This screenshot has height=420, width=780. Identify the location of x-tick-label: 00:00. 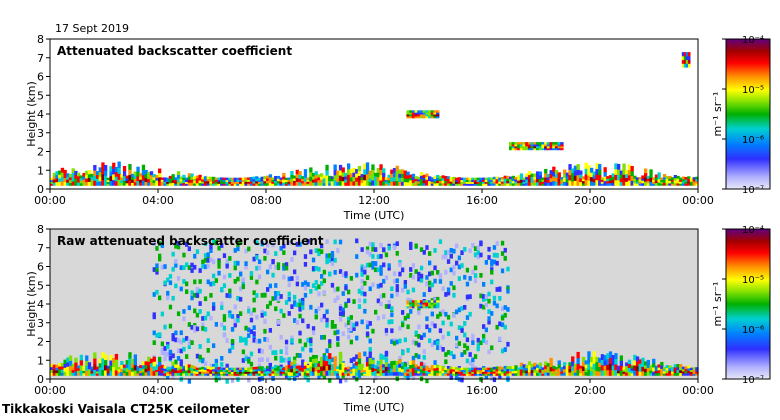
(50, 200).